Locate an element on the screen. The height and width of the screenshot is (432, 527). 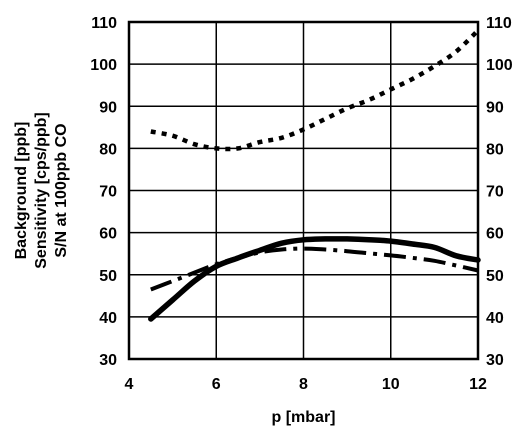
right-y-tick-label: 60 is located at coordinates (495, 234).